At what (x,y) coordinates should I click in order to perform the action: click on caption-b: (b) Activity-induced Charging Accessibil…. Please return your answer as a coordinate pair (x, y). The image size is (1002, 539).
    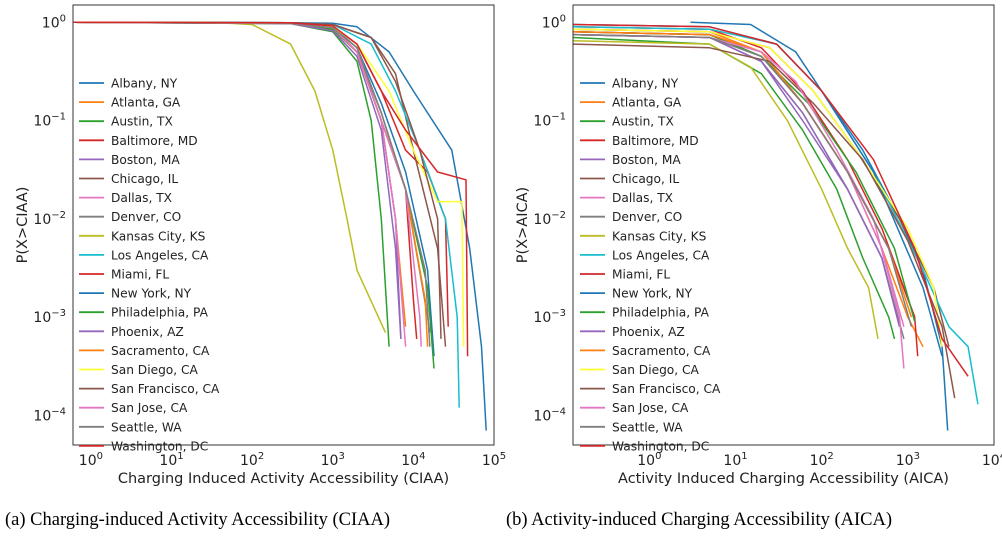
    Looking at the image, I should click on (699, 520).